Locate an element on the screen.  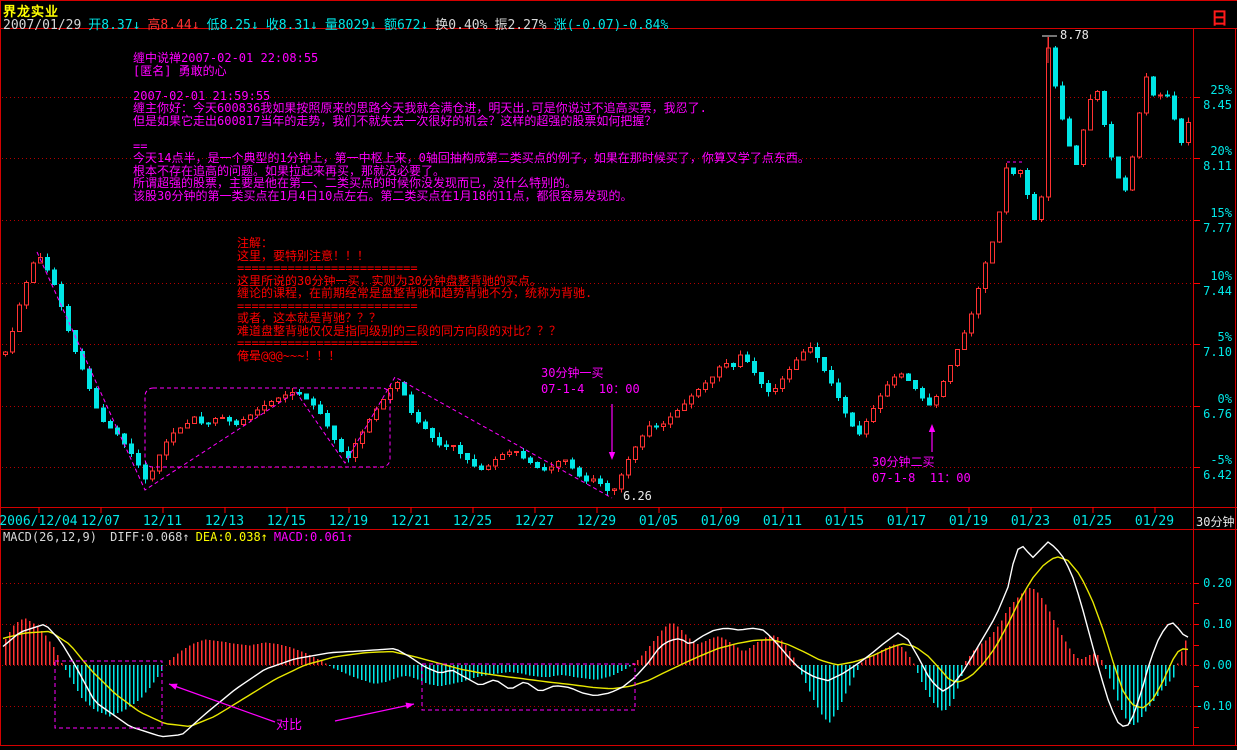
date-tick-label: 01/29 is located at coordinates (1154, 521).